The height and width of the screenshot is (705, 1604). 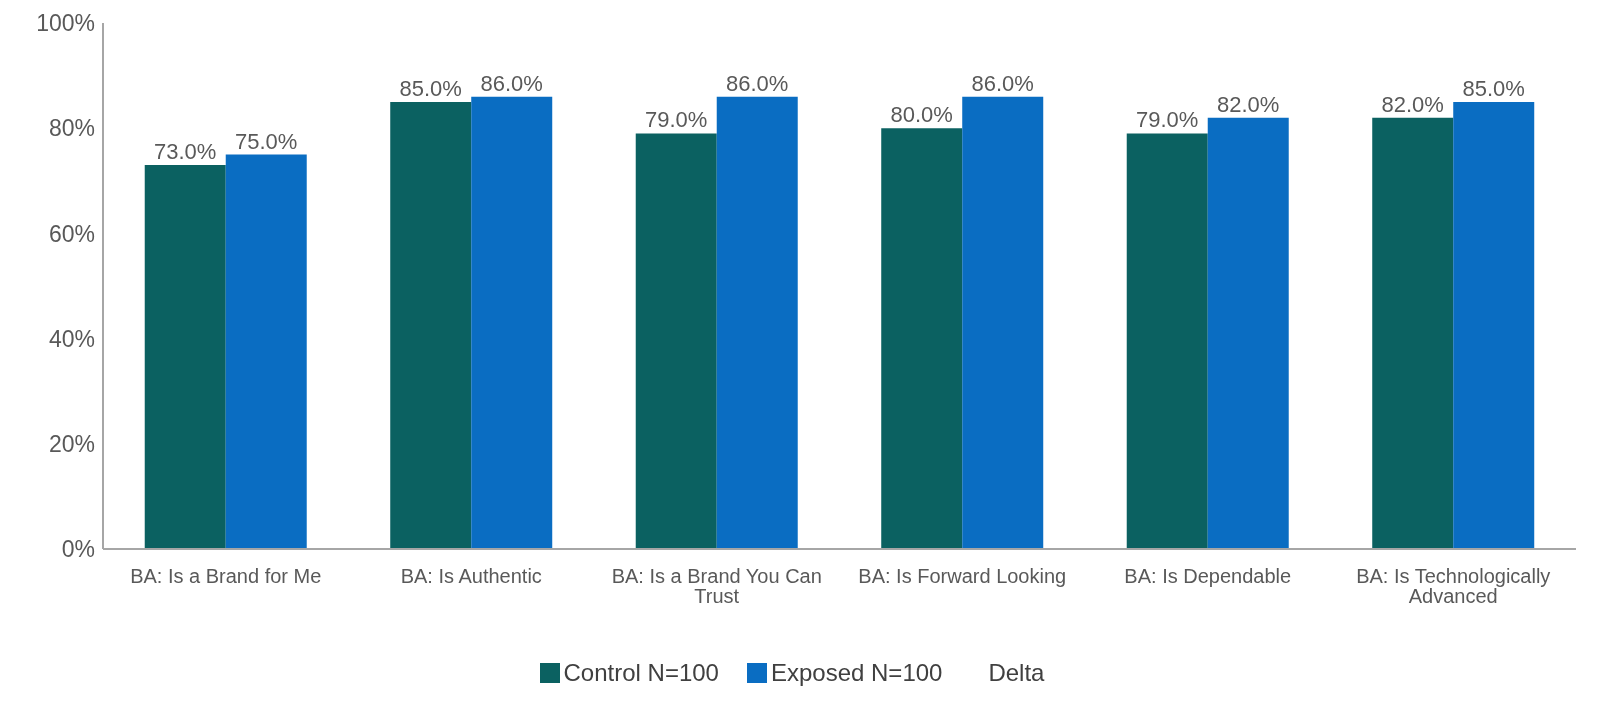 I want to click on y-tick-label: 100%, so click(x=65, y=23).